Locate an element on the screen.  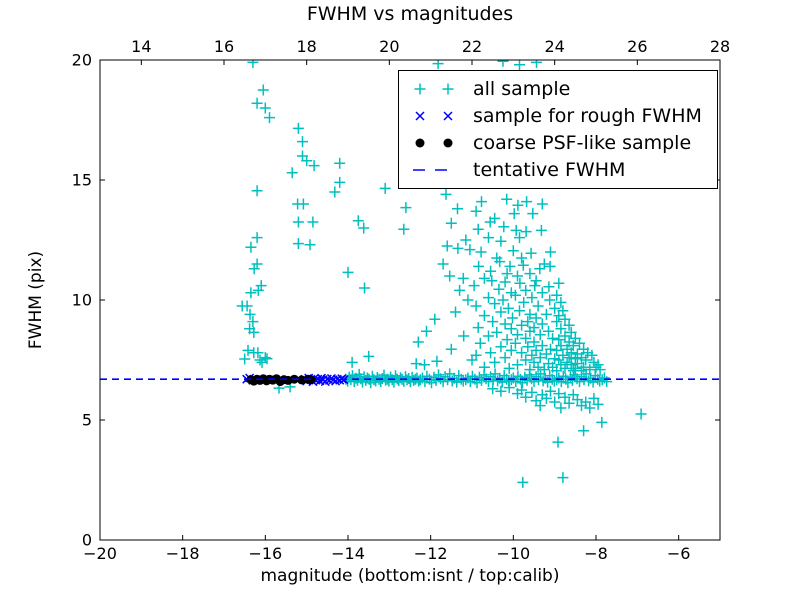
x-tick-label: −8 is located at coordinates (596, 553).